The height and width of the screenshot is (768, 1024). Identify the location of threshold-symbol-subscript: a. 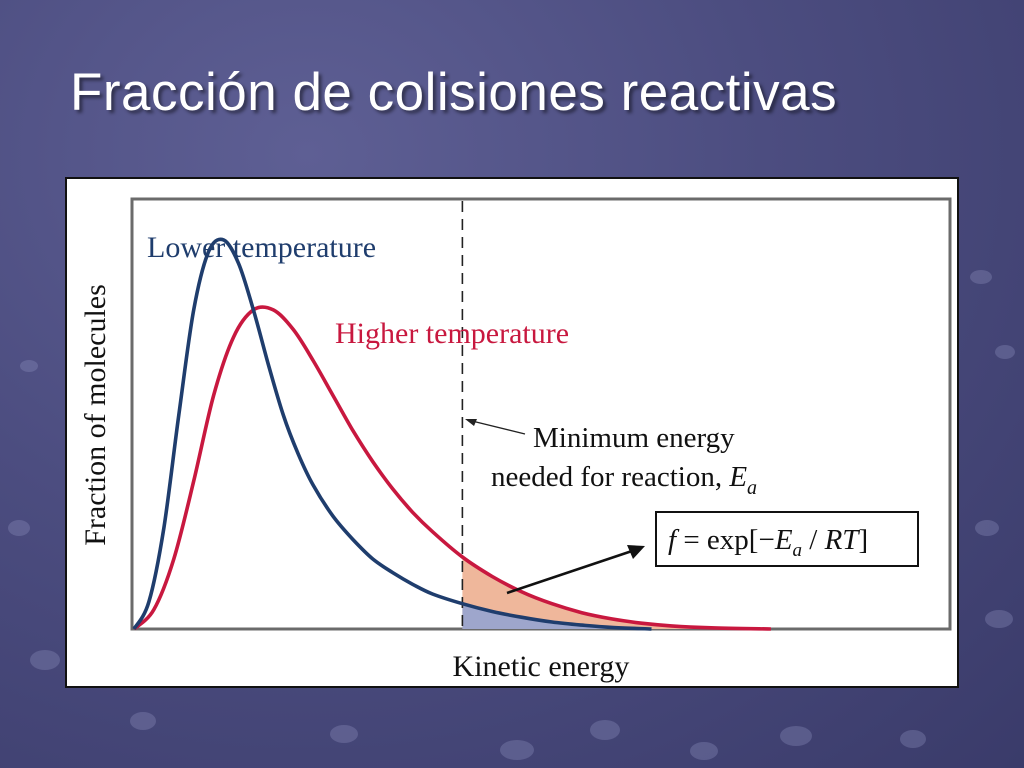
(752, 488).